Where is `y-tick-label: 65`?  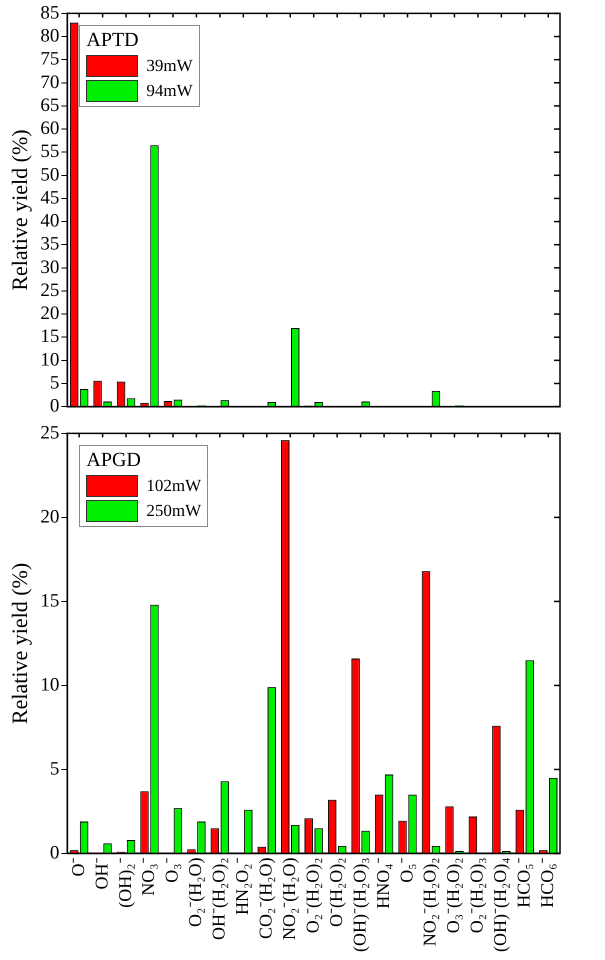 y-tick-label: 65 is located at coordinates (50, 105).